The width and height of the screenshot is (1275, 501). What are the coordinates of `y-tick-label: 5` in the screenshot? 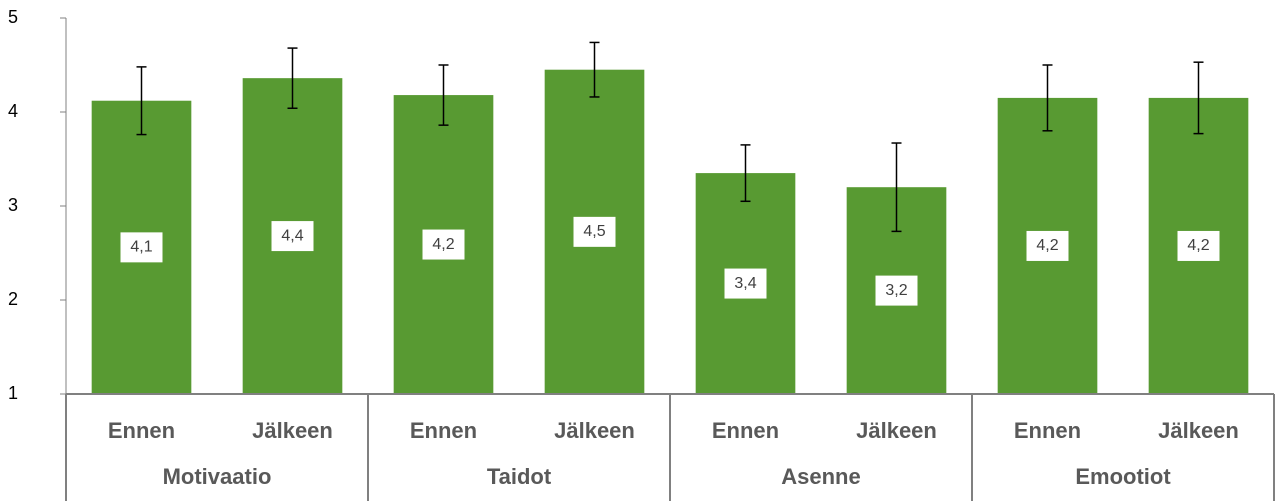 It's located at (13, 17).